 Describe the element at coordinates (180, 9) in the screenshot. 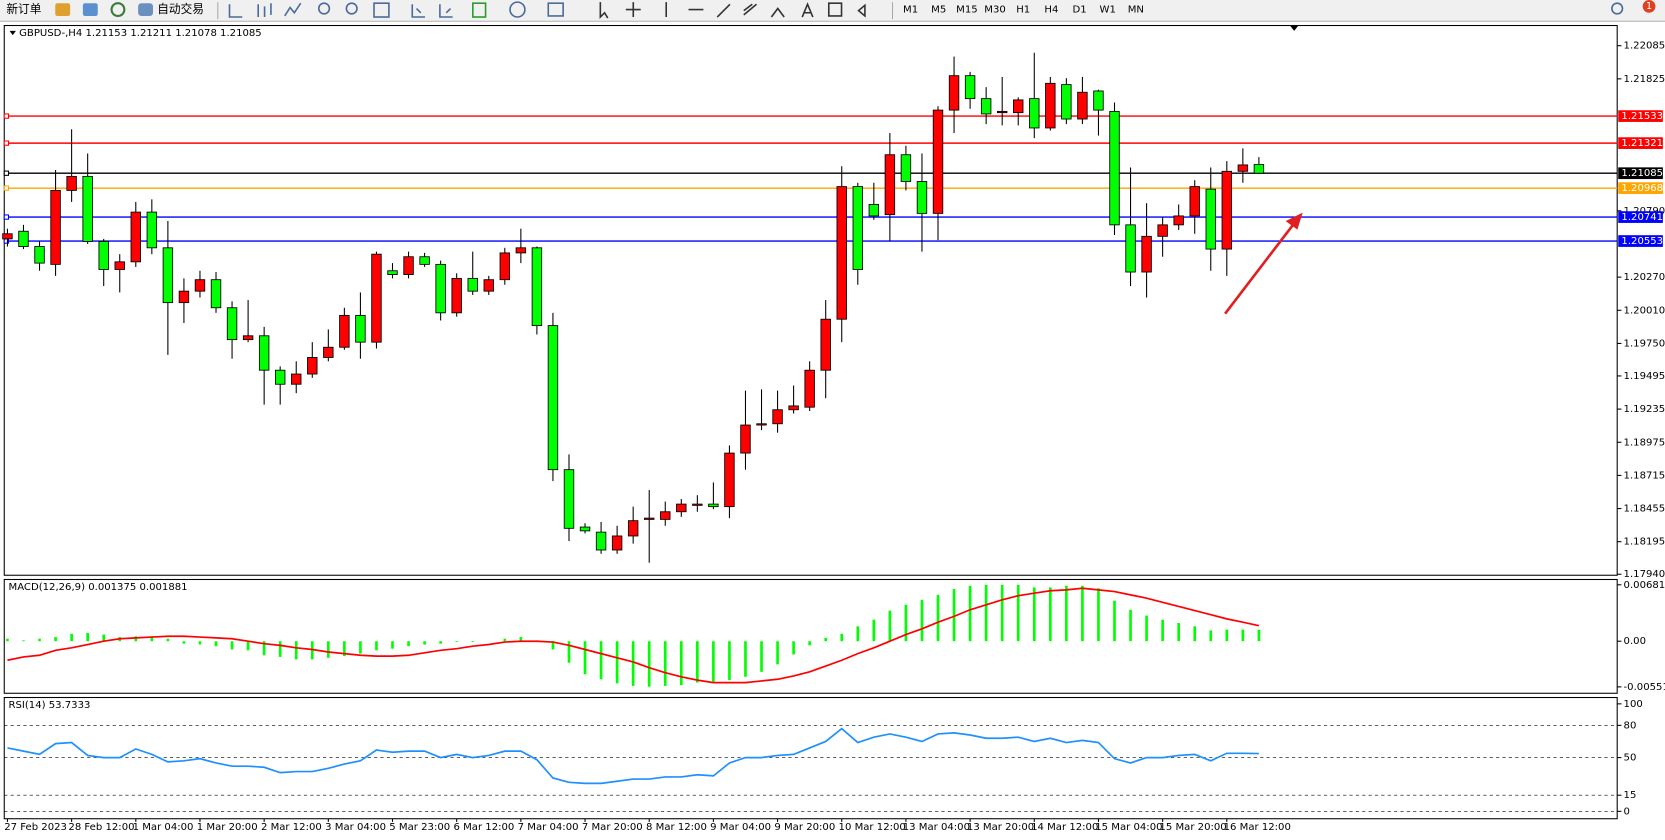

I see `toolbar-button: 自动交易` at that location.